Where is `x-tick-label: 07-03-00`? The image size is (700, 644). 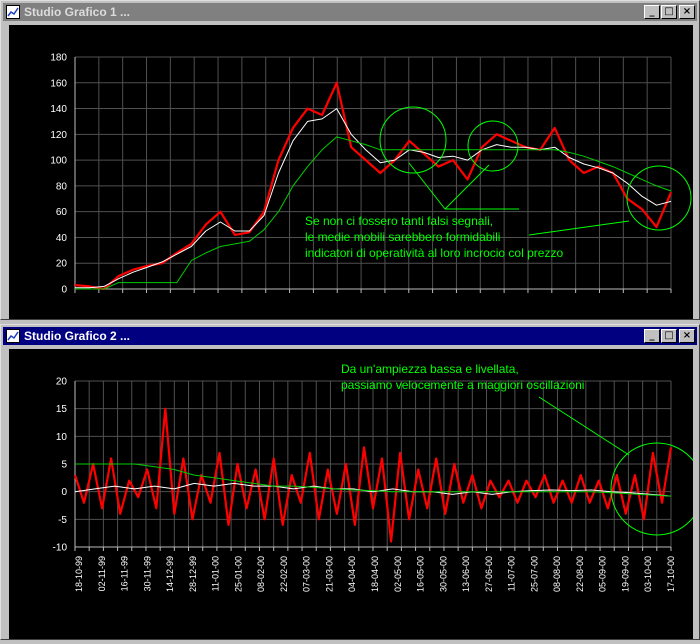 x-tick-label: 07-03-00 is located at coordinates (307, 574).